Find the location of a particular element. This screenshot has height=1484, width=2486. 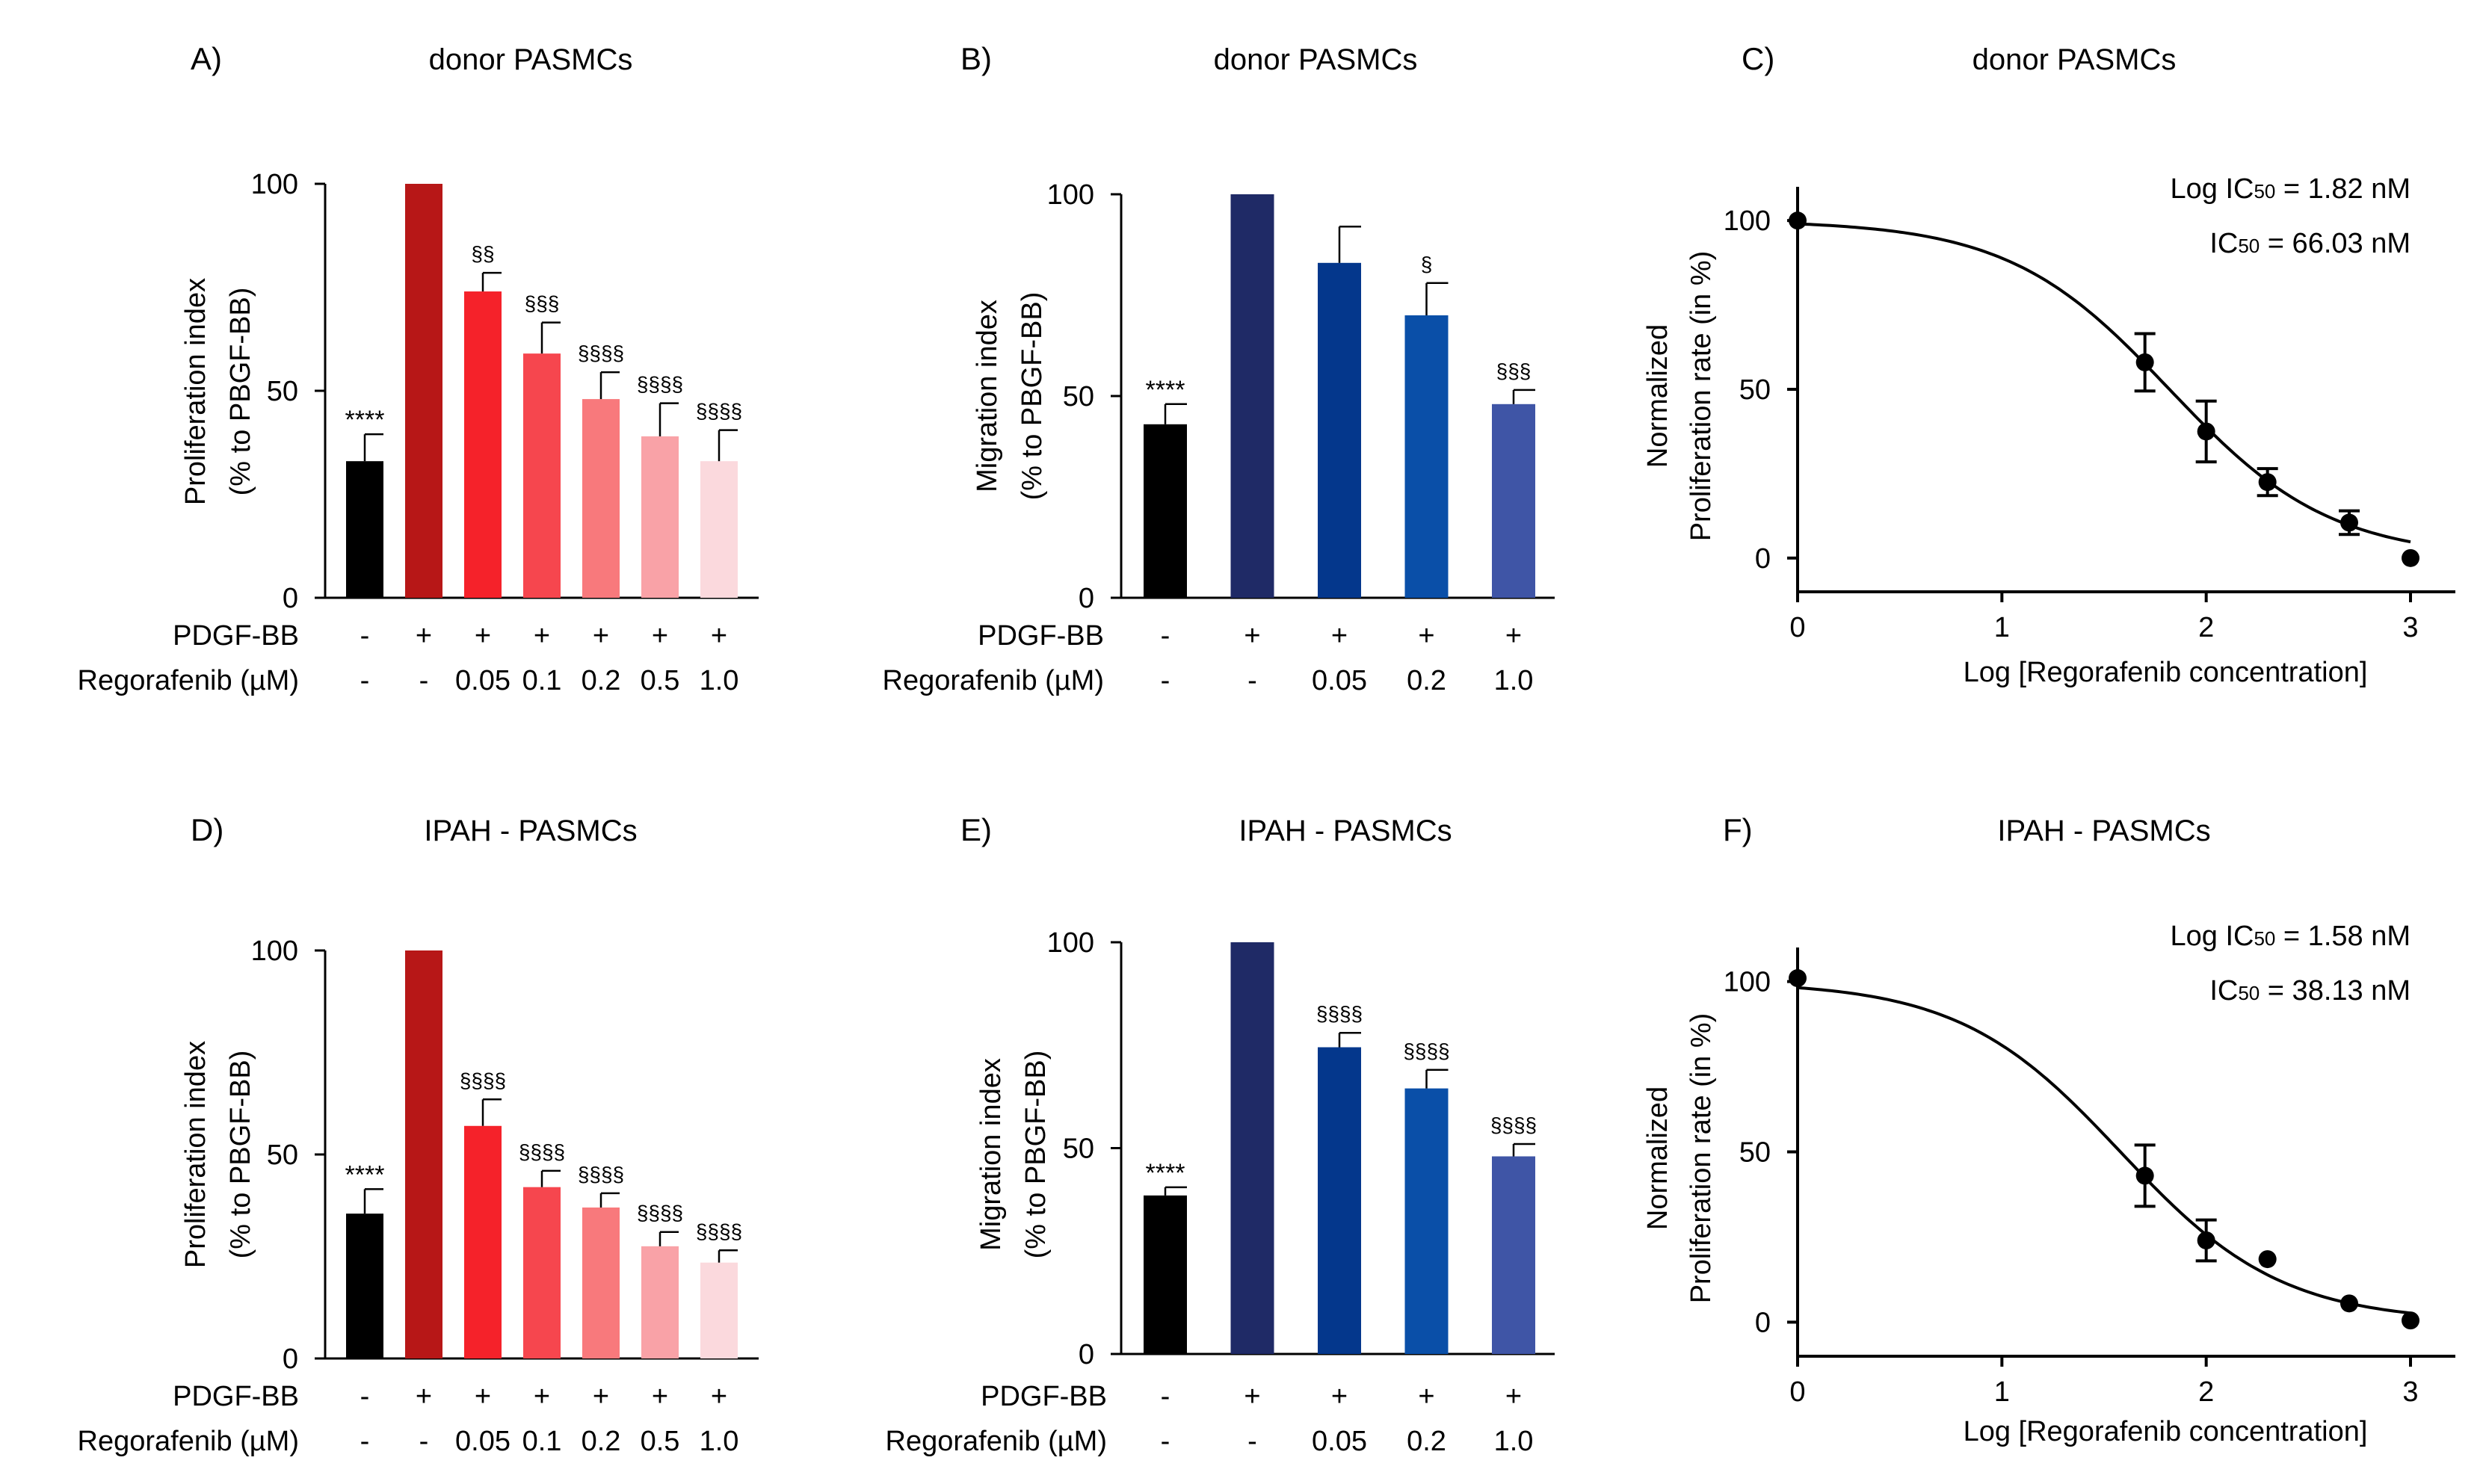

annotation-value: = 1.82 nM is located at coordinates (2343, 189).